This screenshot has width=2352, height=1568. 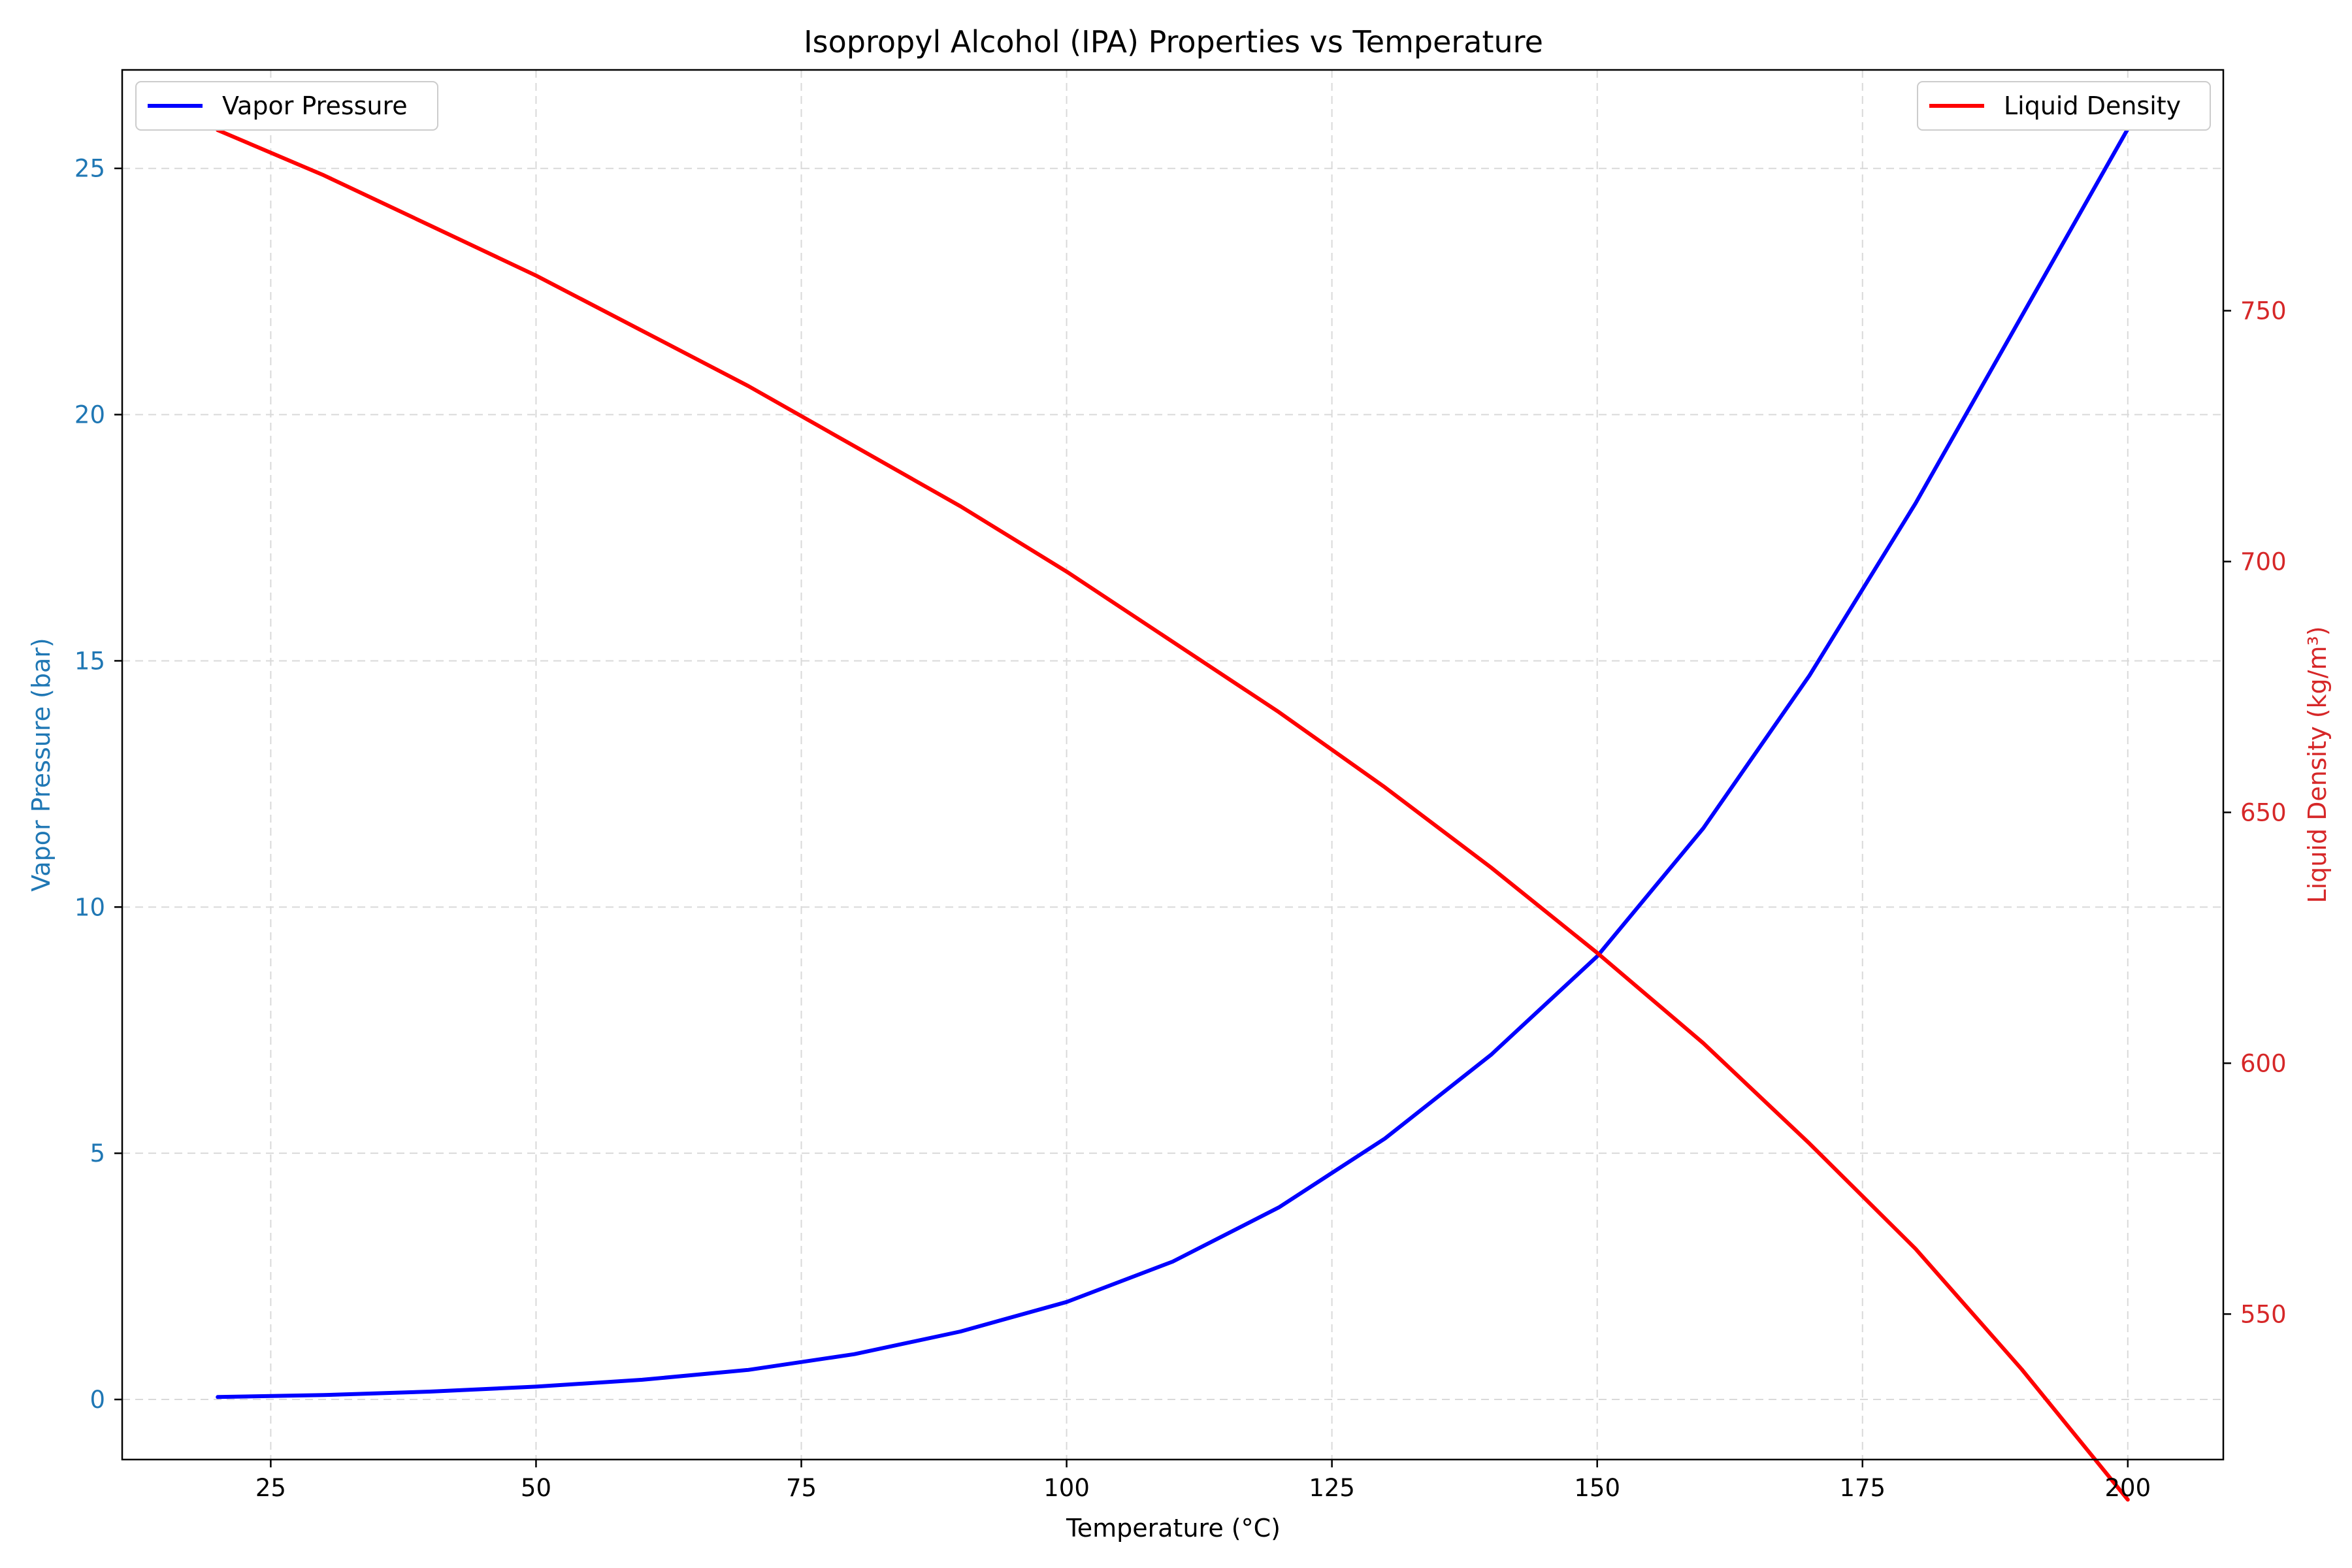 What do you see at coordinates (97, 1400) in the screenshot?
I see `y-tick-label-0: 0` at bounding box center [97, 1400].